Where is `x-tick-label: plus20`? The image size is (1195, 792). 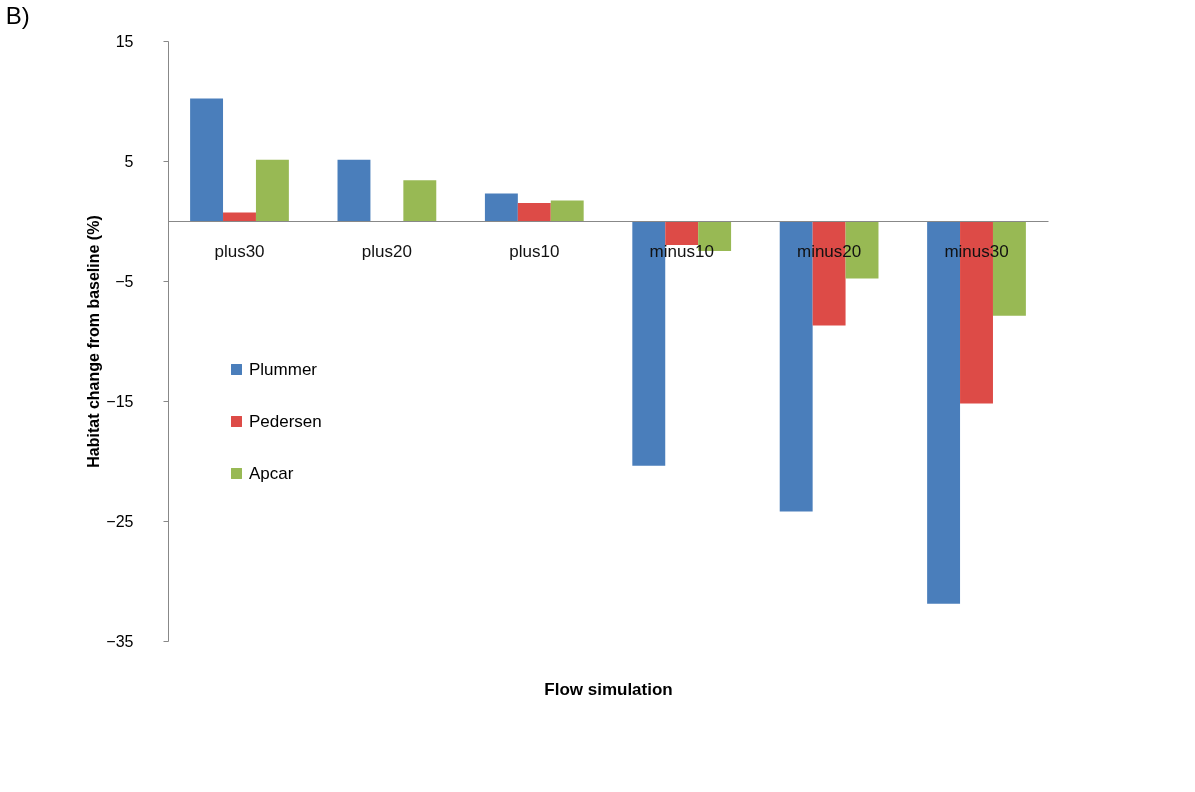
x-tick-label: plus20 is located at coordinates (386, 251).